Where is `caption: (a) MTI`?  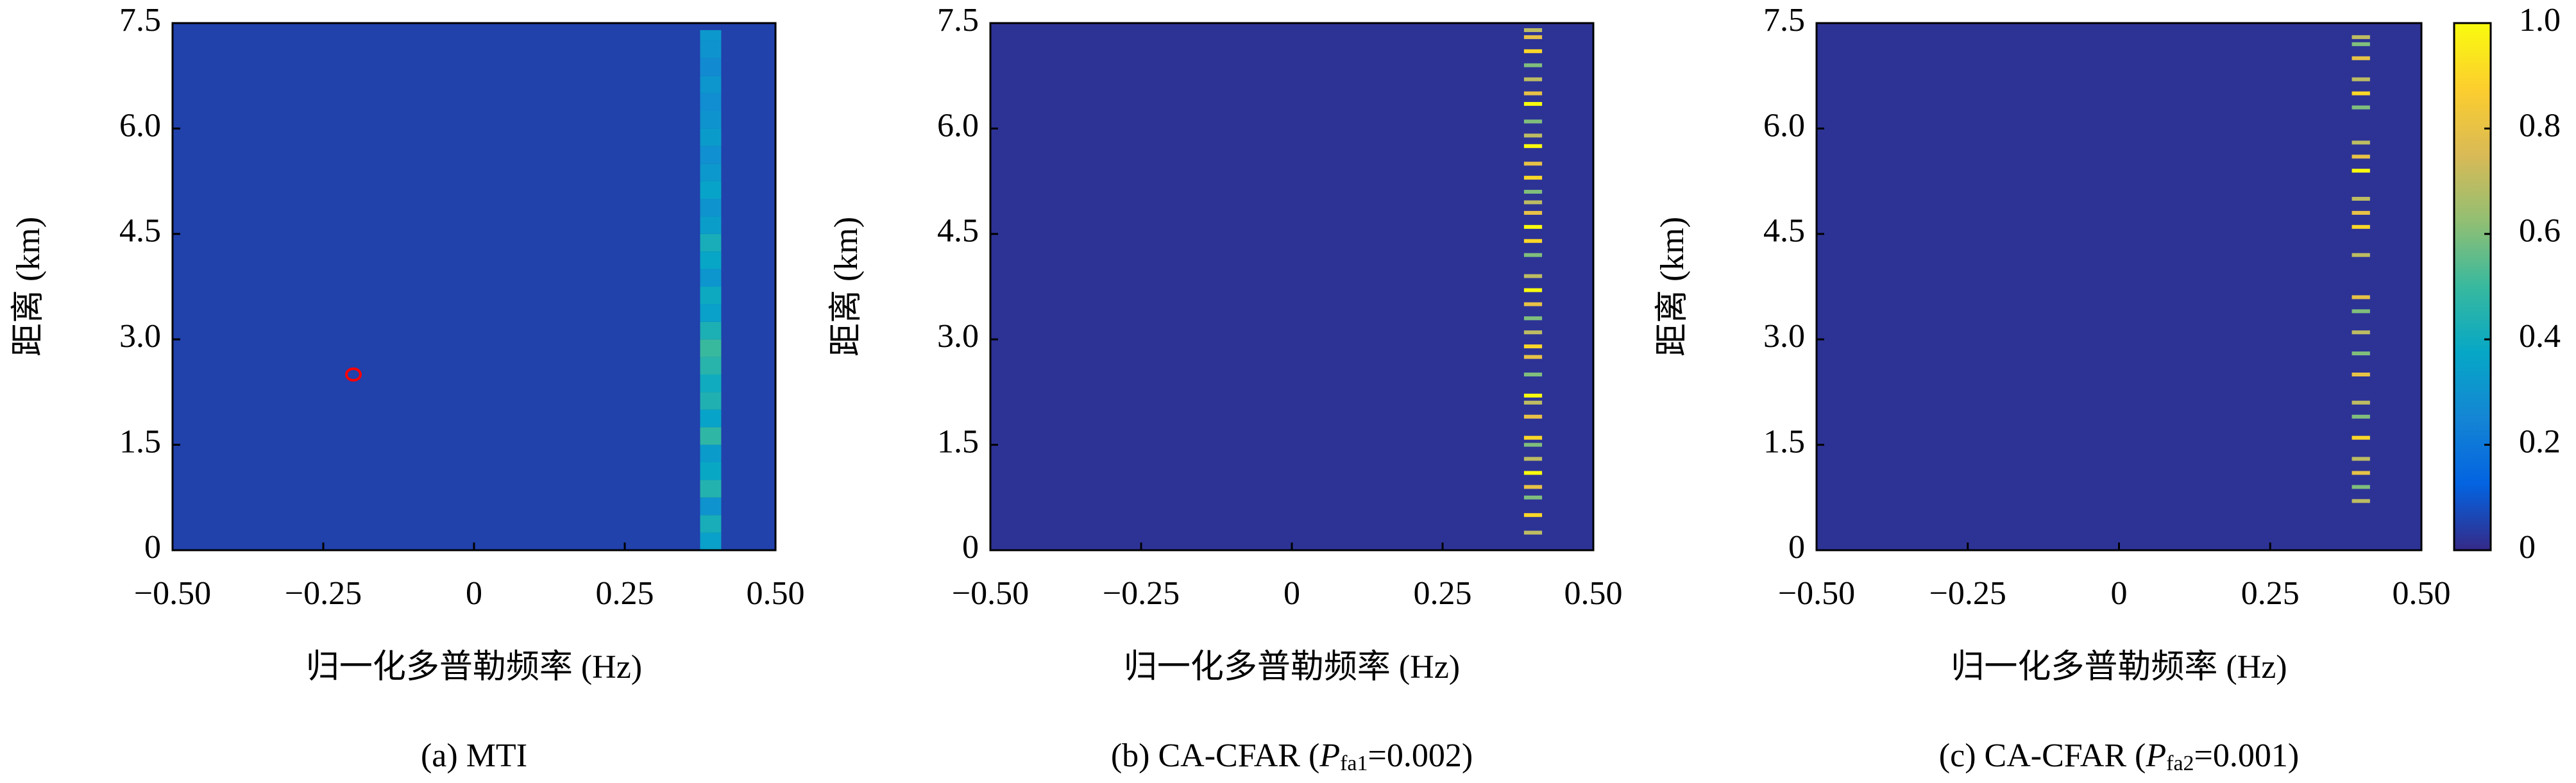
caption: (a) MTI is located at coordinates (474, 755).